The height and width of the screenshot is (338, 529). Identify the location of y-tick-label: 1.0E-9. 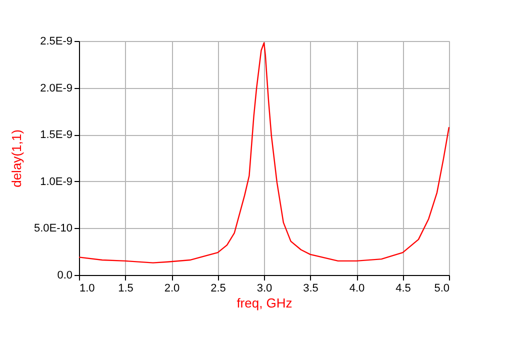
(56, 182).